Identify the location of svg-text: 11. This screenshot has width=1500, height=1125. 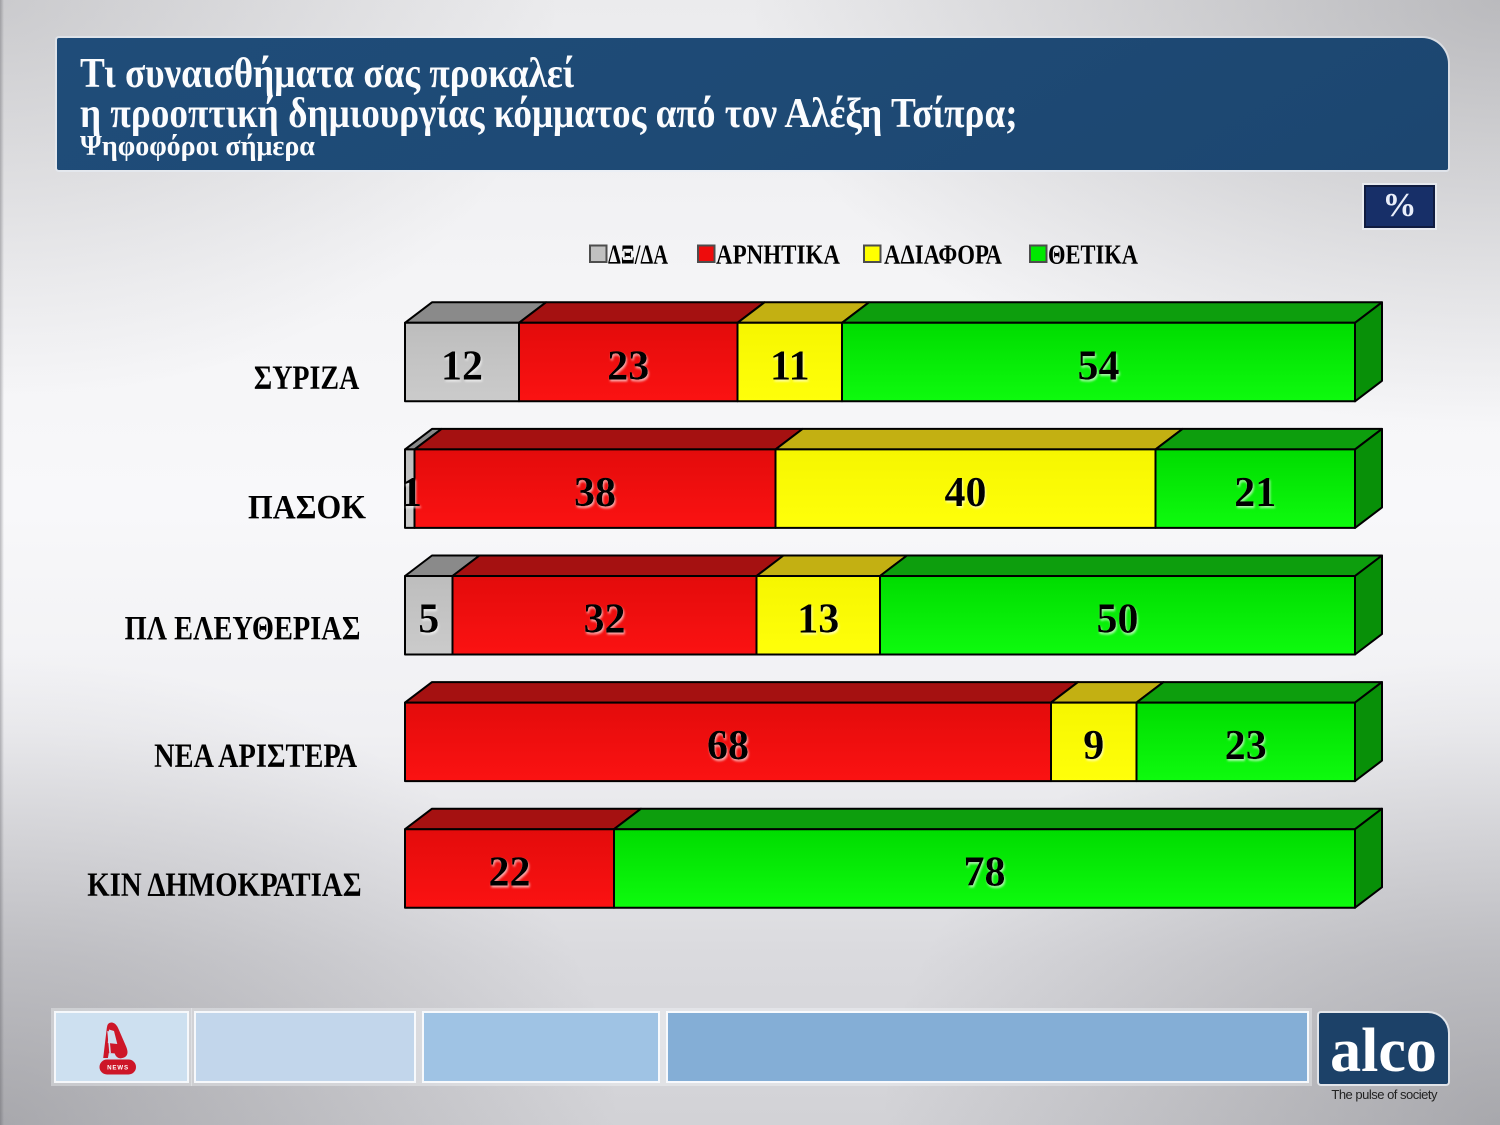
(790, 366).